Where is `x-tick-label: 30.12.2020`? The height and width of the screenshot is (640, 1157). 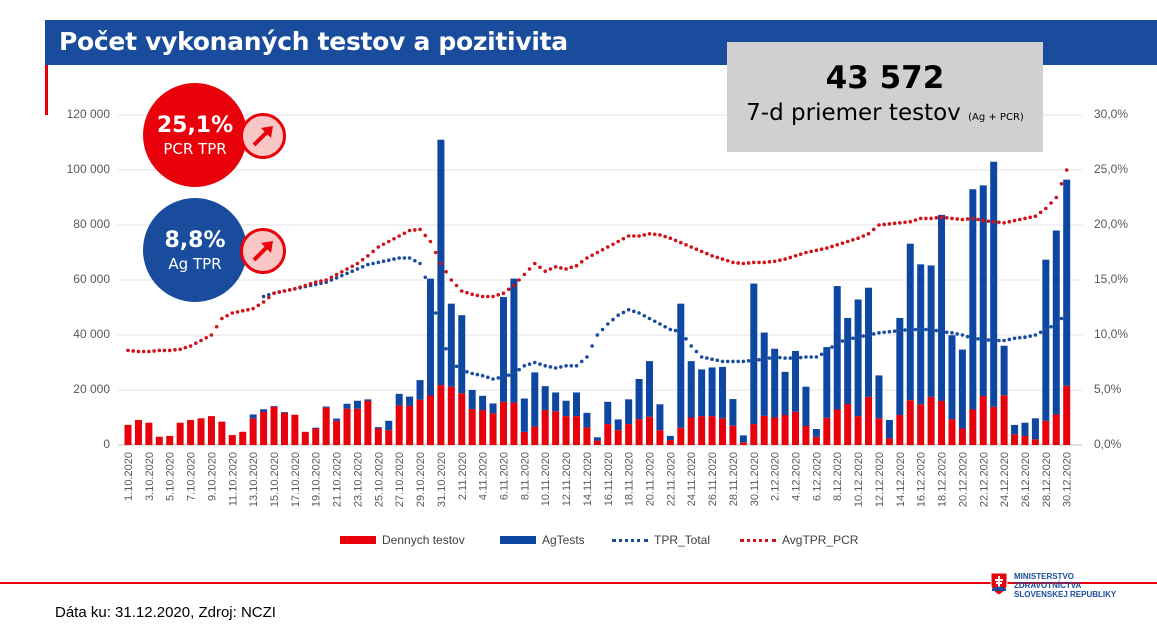
x-tick-label: 30.12.2020 is located at coordinates (1068, 479).